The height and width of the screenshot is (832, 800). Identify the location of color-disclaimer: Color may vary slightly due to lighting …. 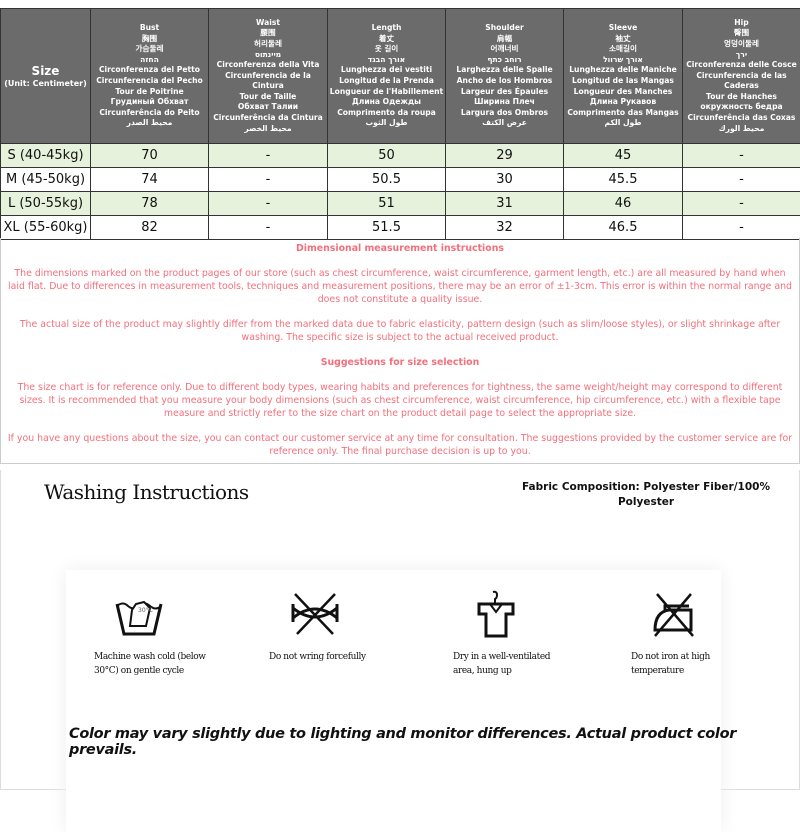
(434, 742).